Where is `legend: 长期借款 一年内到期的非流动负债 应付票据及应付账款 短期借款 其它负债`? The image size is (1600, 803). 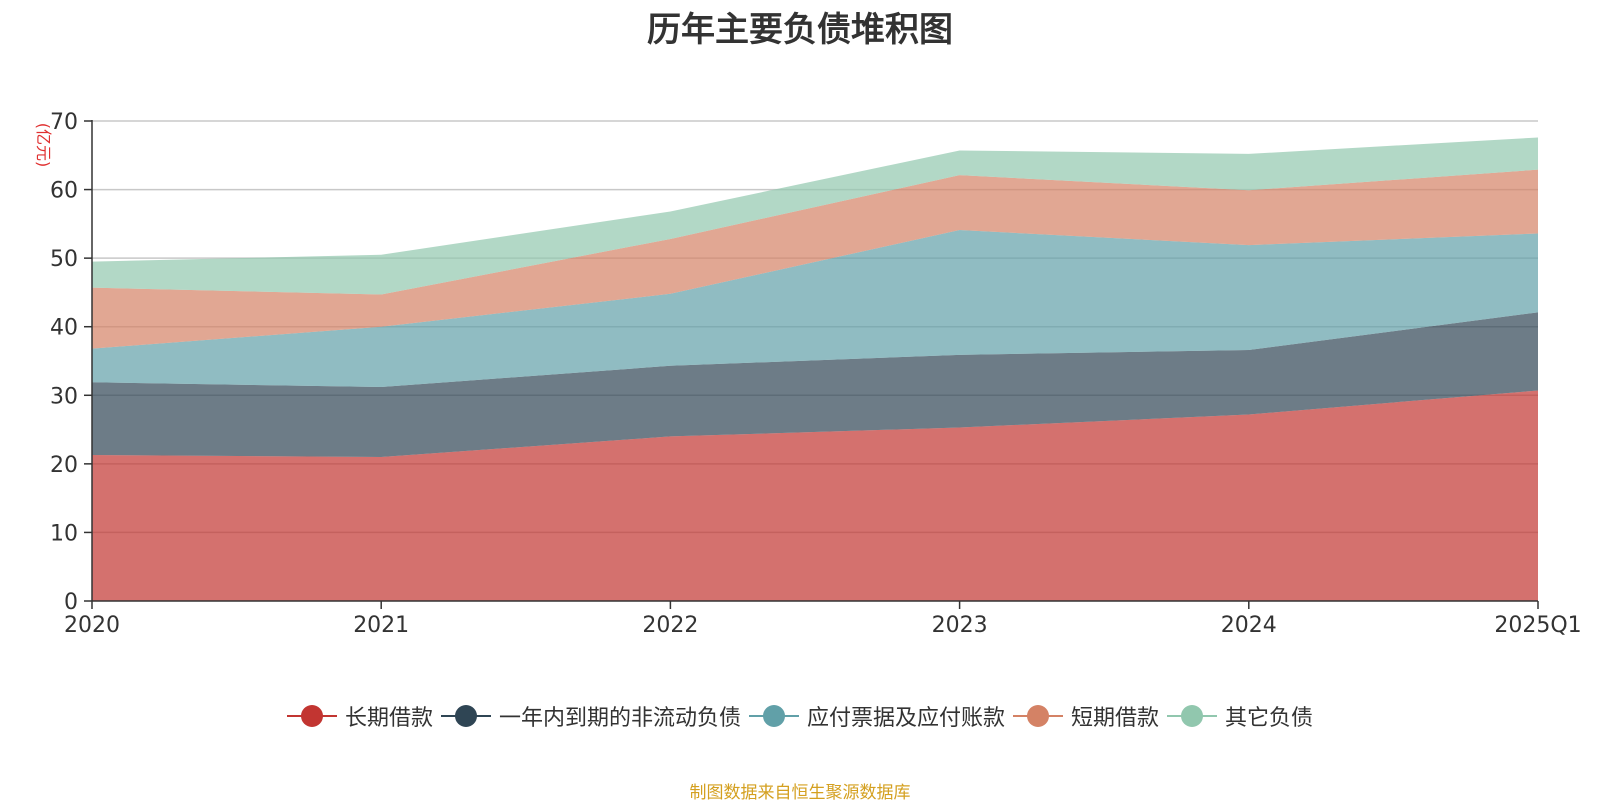
legend: 长期借款 一年内到期的非流动负债 应付票据及应付账款 短期借款 其它负债 is located at coordinates (800, 716).